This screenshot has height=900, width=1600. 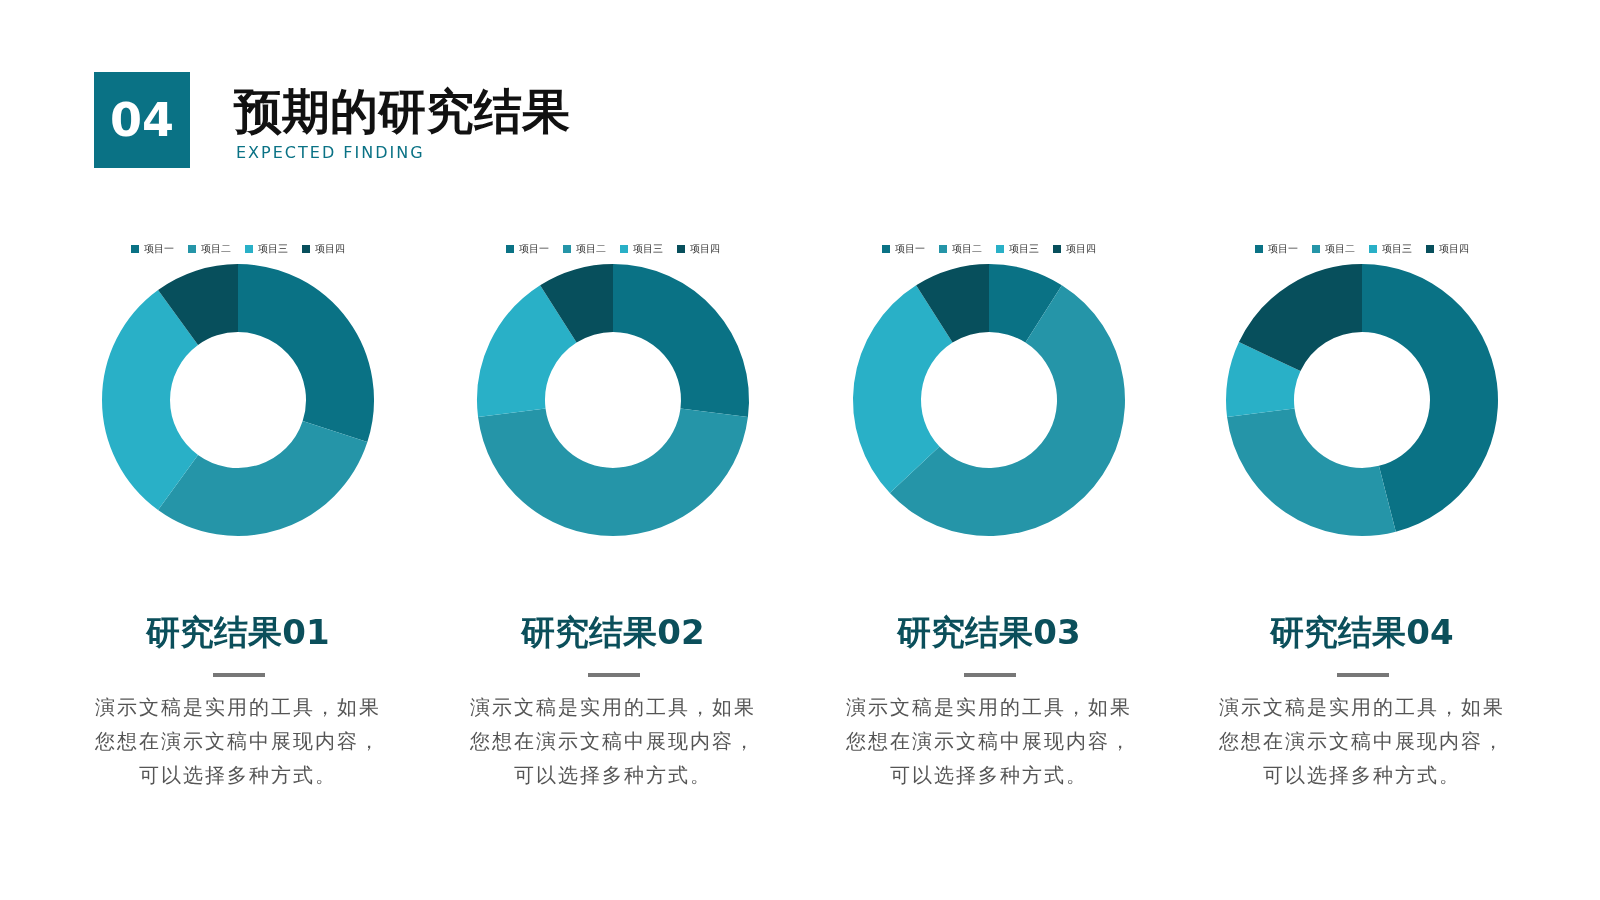 I want to click on text: 研究结果04, so click(x=1362, y=632).